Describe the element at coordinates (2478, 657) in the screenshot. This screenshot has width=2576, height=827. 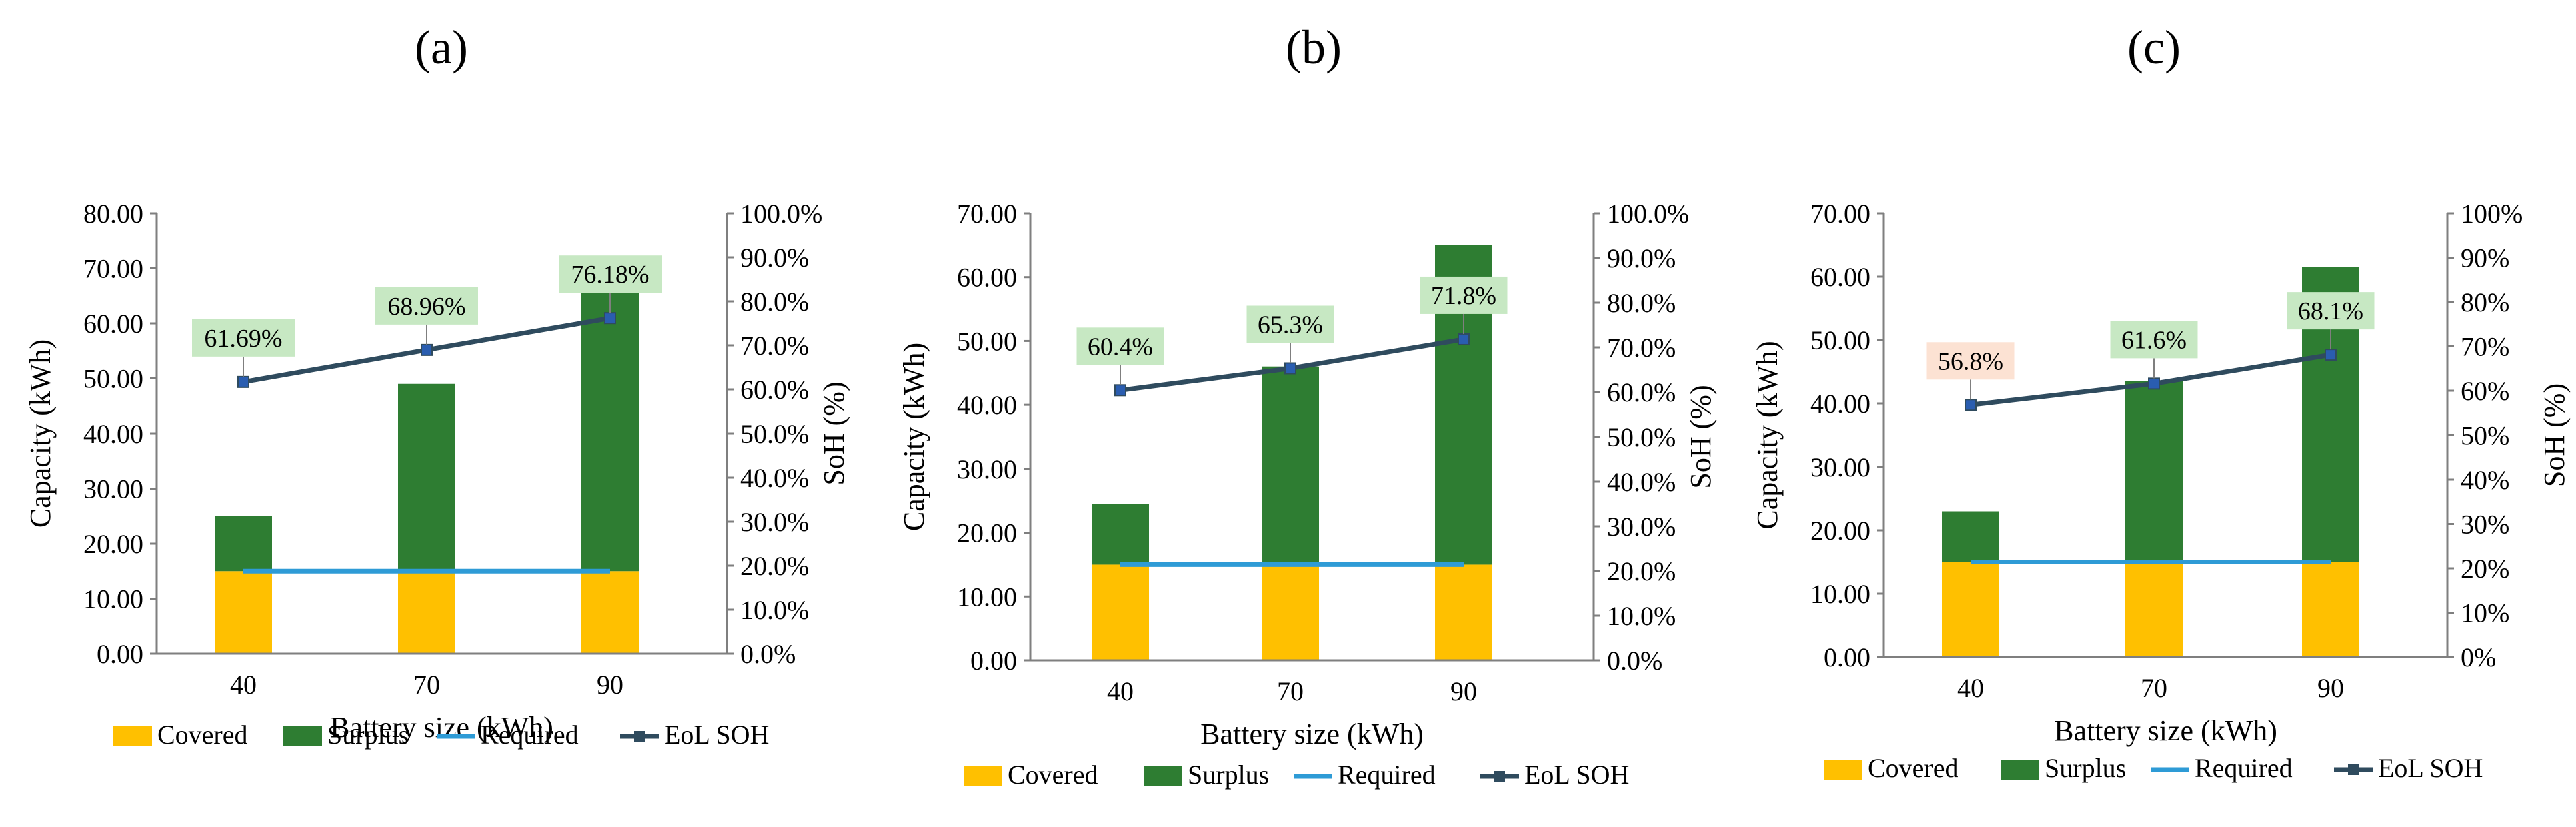
I see `y2-tick-label: 0%` at that location.